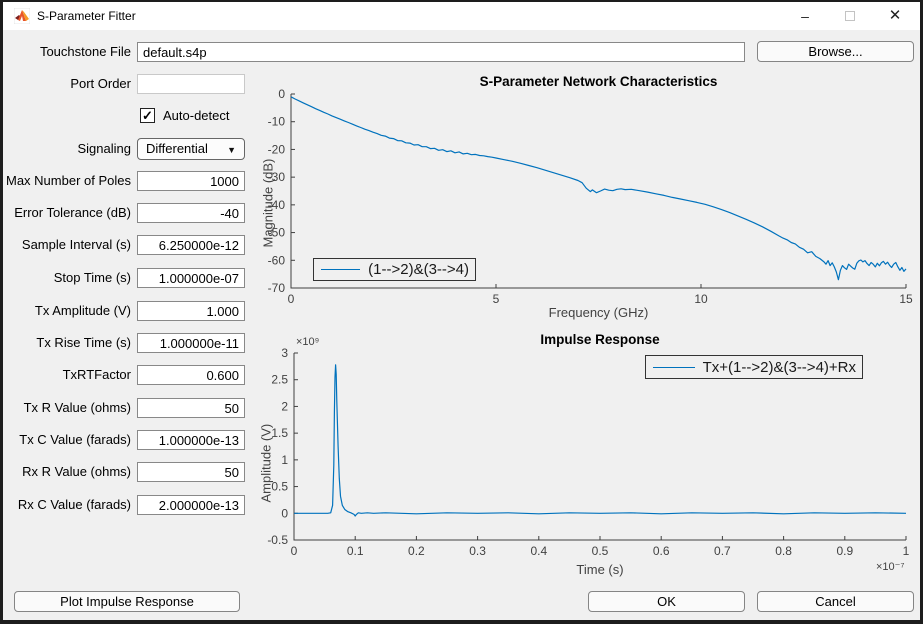 The image size is (923, 624). What do you see at coordinates (598, 81) in the screenshot?
I see `sparam-chart-title: S-Parameter Network Characteristics` at bounding box center [598, 81].